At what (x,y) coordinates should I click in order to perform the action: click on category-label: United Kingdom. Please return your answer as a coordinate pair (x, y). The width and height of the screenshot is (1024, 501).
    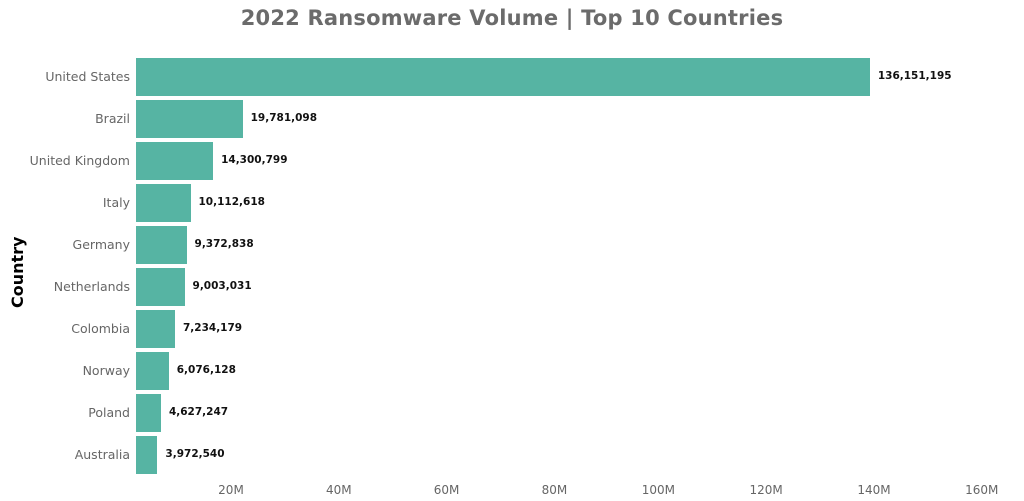
    Looking at the image, I should click on (79, 160).